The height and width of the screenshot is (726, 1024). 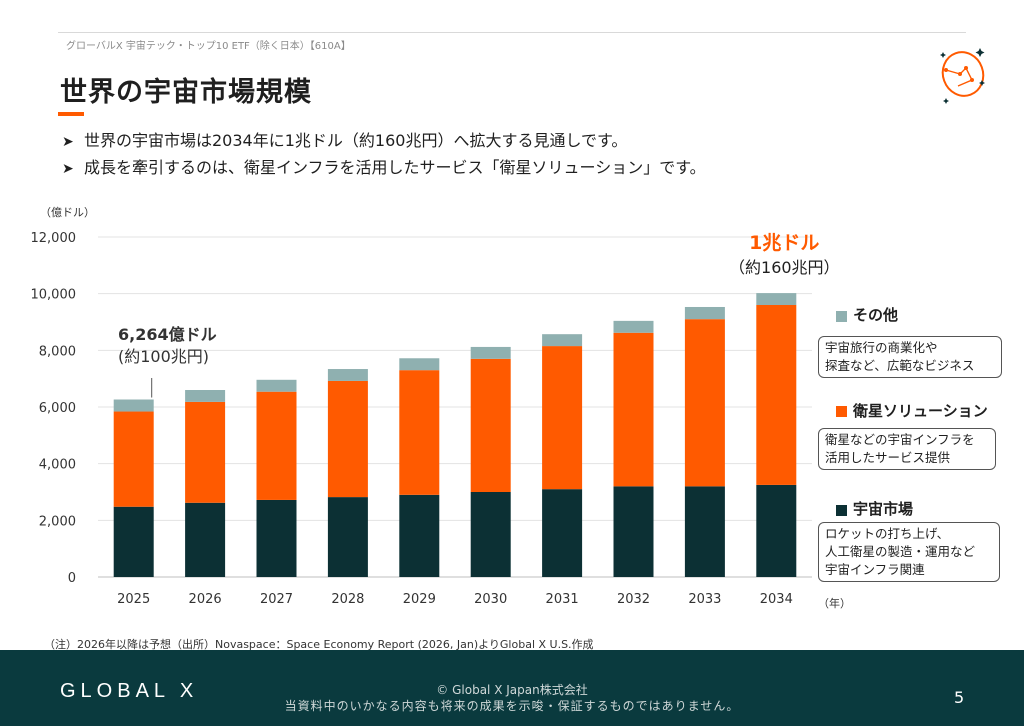 What do you see at coordinates (962, 76) in the screenshot?
I see `constellation-logo-icon` at bounding box center [962, 76].